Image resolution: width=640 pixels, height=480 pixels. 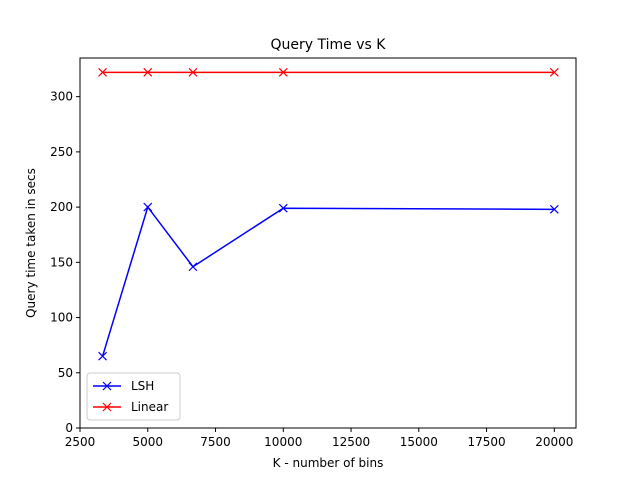 I want to click on legend-box, so click(x=133, y=396).